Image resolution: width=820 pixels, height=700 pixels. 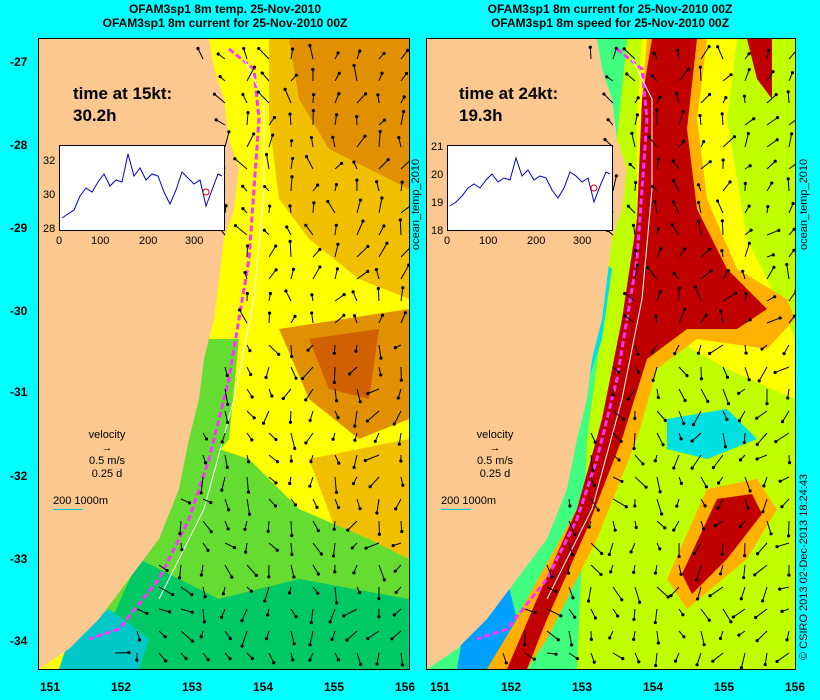 What do you see at coordinates (594, 188) in the screenshot?
I see `current-marker` at bounding box center [594, 188].